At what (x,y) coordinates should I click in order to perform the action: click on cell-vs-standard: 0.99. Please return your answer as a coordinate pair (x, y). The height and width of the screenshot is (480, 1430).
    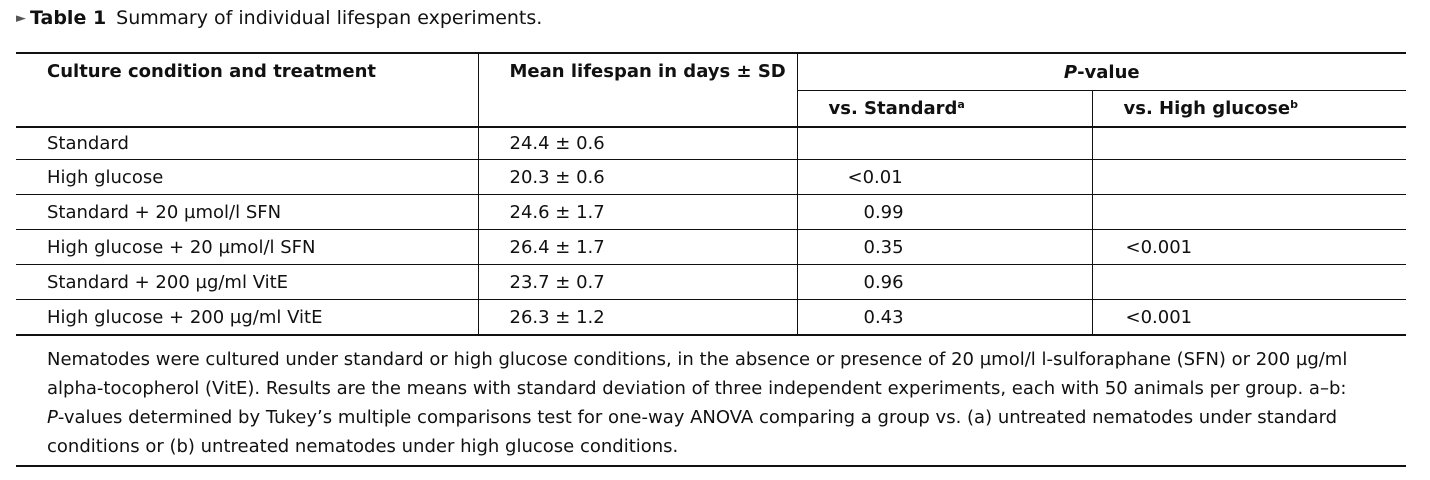
    Looking at the image, I should click on (944, 212).